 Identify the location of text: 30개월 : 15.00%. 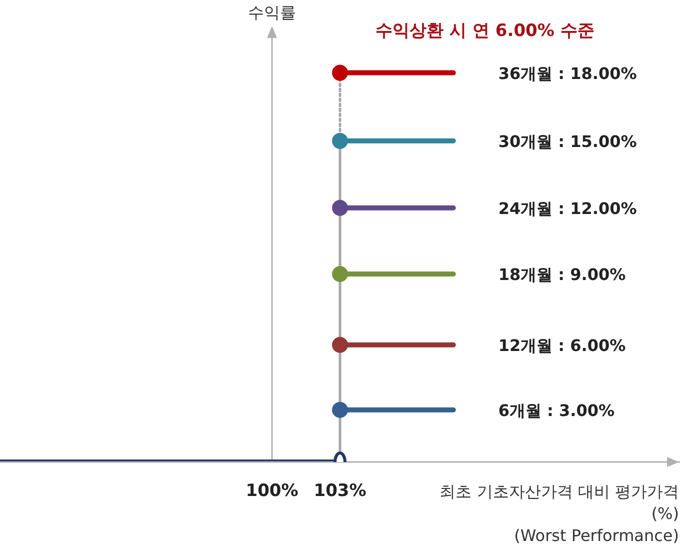
(567, 141).